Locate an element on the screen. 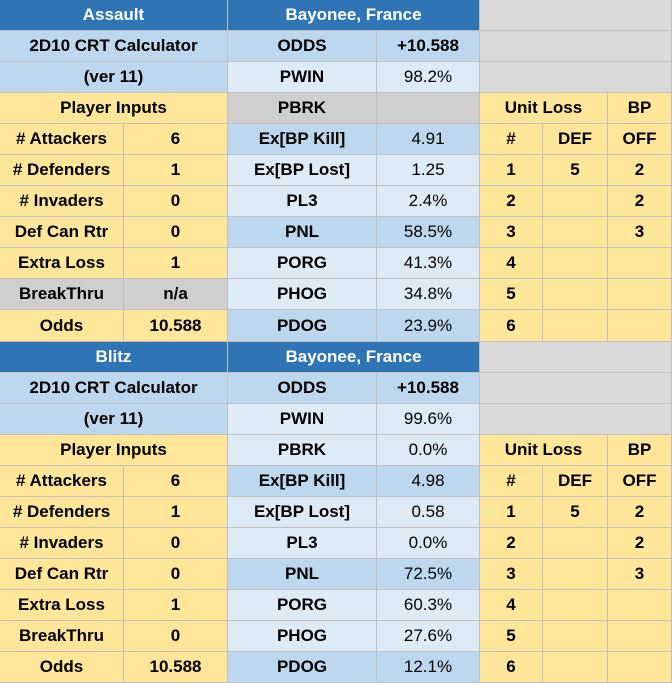 The width and height of the screenshot is (672, 683). stat-value: 12.1% is located at coordinates (428, 667).